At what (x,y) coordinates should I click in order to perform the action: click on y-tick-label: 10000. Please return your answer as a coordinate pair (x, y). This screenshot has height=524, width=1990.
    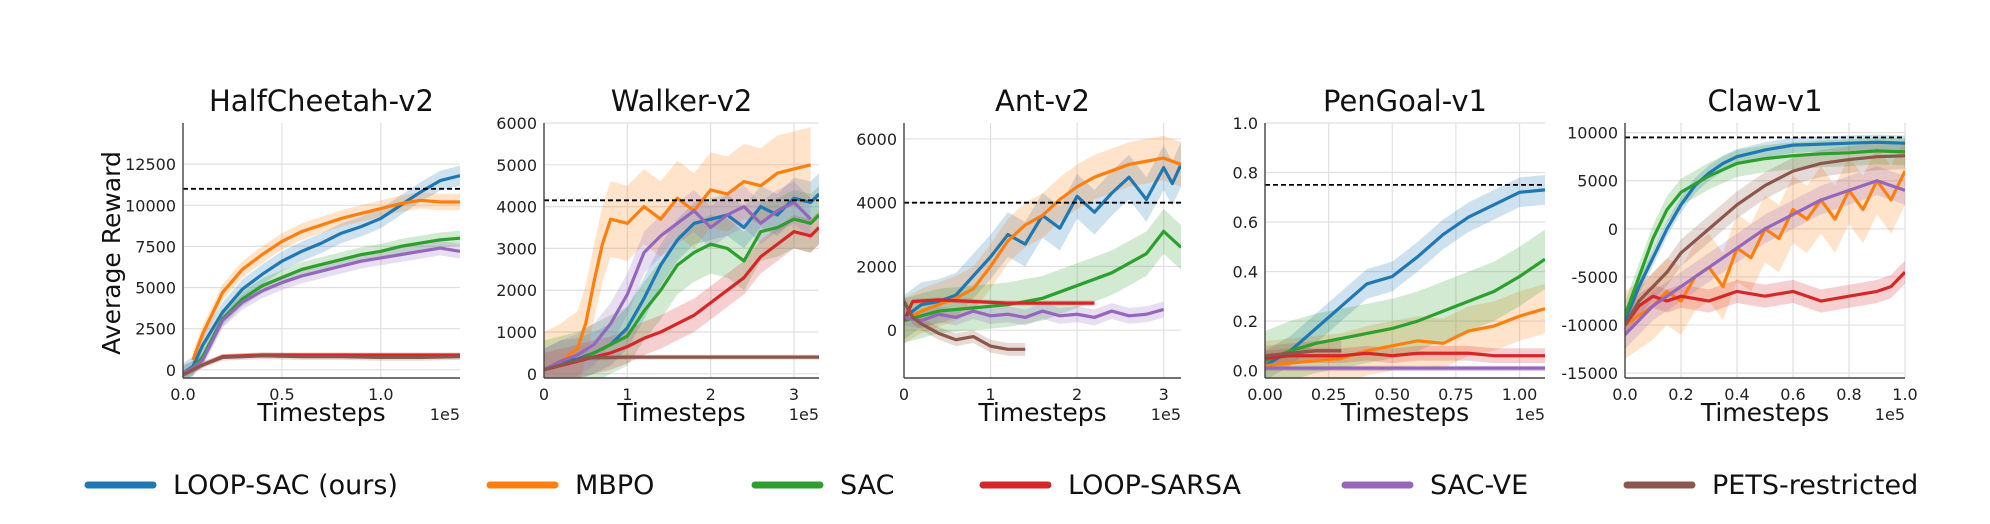
    Looking at the image, I should click on (150, 205).